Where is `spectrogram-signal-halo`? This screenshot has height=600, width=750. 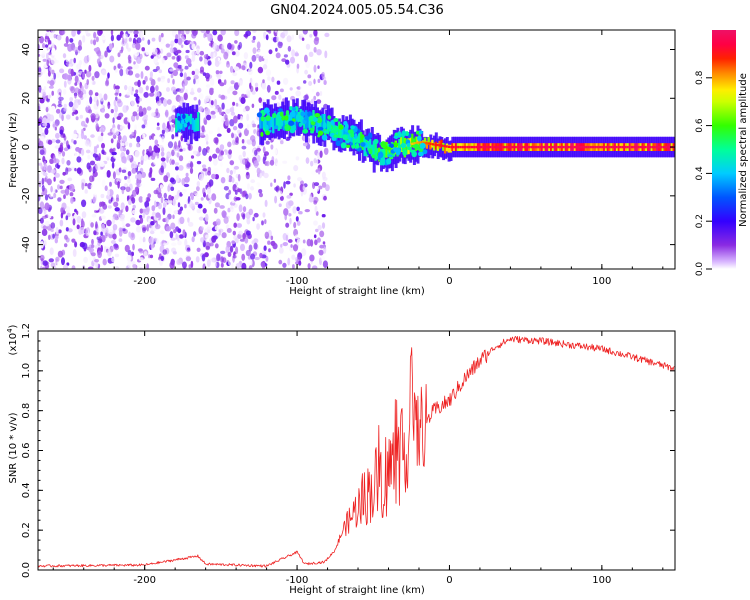
spectrogram-signal-halo is located at coordinates (372, 144).